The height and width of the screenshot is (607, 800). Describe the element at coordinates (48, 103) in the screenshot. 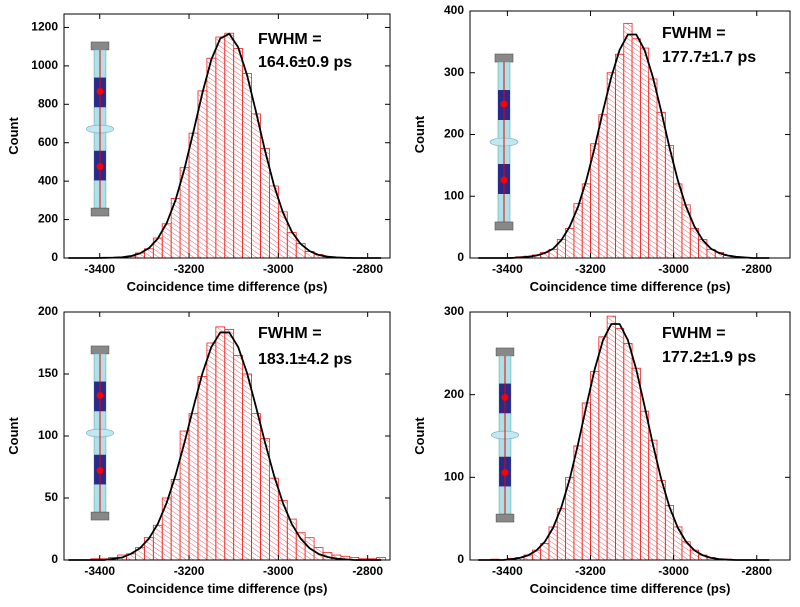

I see `y-tick-label: 800` at that location.